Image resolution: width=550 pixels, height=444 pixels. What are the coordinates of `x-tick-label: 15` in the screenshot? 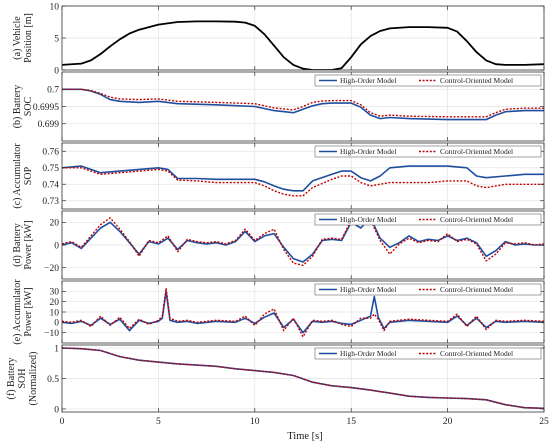 It's located at (351, 422).